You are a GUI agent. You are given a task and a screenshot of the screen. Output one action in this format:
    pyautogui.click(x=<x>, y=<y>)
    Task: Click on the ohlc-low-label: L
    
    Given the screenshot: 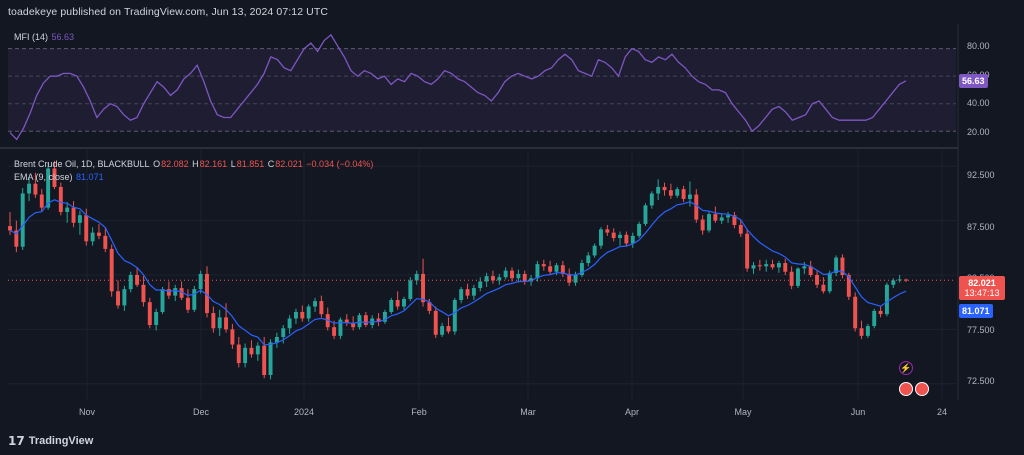 What is the action you would take?
    pyautogui.click(x=233, y=164)
    